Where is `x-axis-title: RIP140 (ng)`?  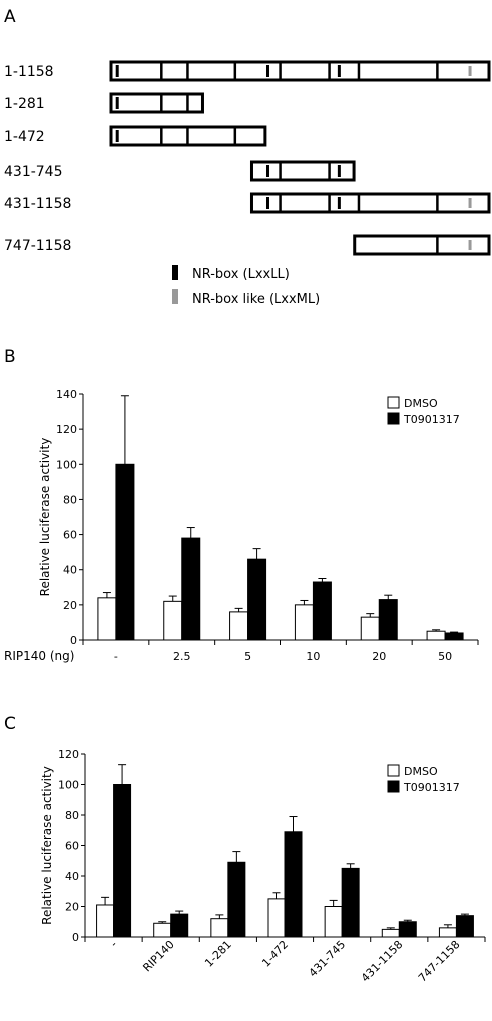
x-axis-title: RIP140 (ng) is located at coordinates (39, 656).